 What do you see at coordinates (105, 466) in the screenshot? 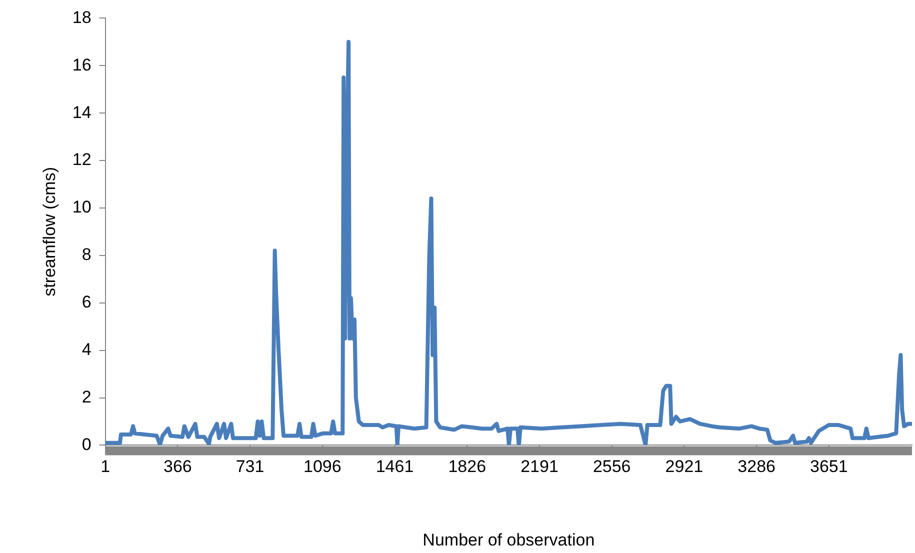
I see `x-tick-label: 1` at bounding box center [105, 466].